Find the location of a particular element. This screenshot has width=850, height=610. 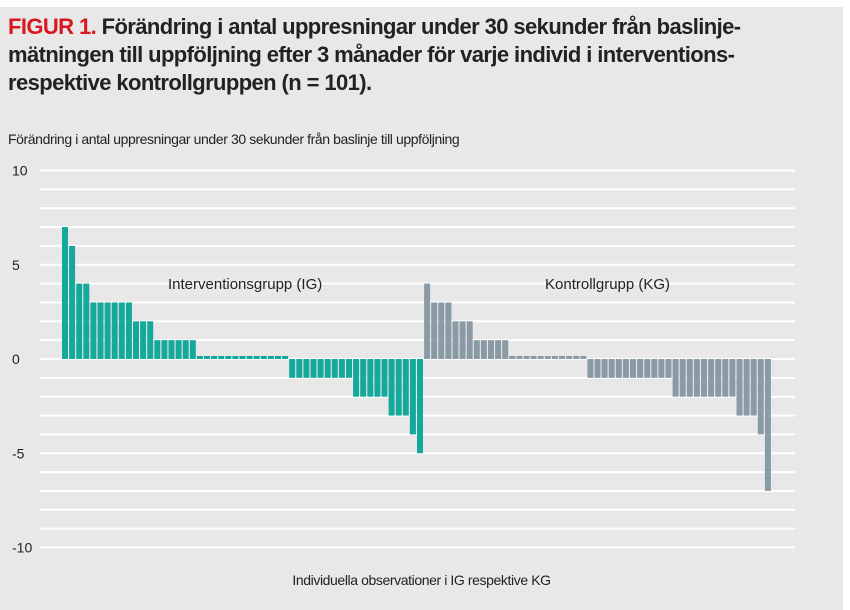

y-tick-label: -5 is located at coordinates (18, 453).